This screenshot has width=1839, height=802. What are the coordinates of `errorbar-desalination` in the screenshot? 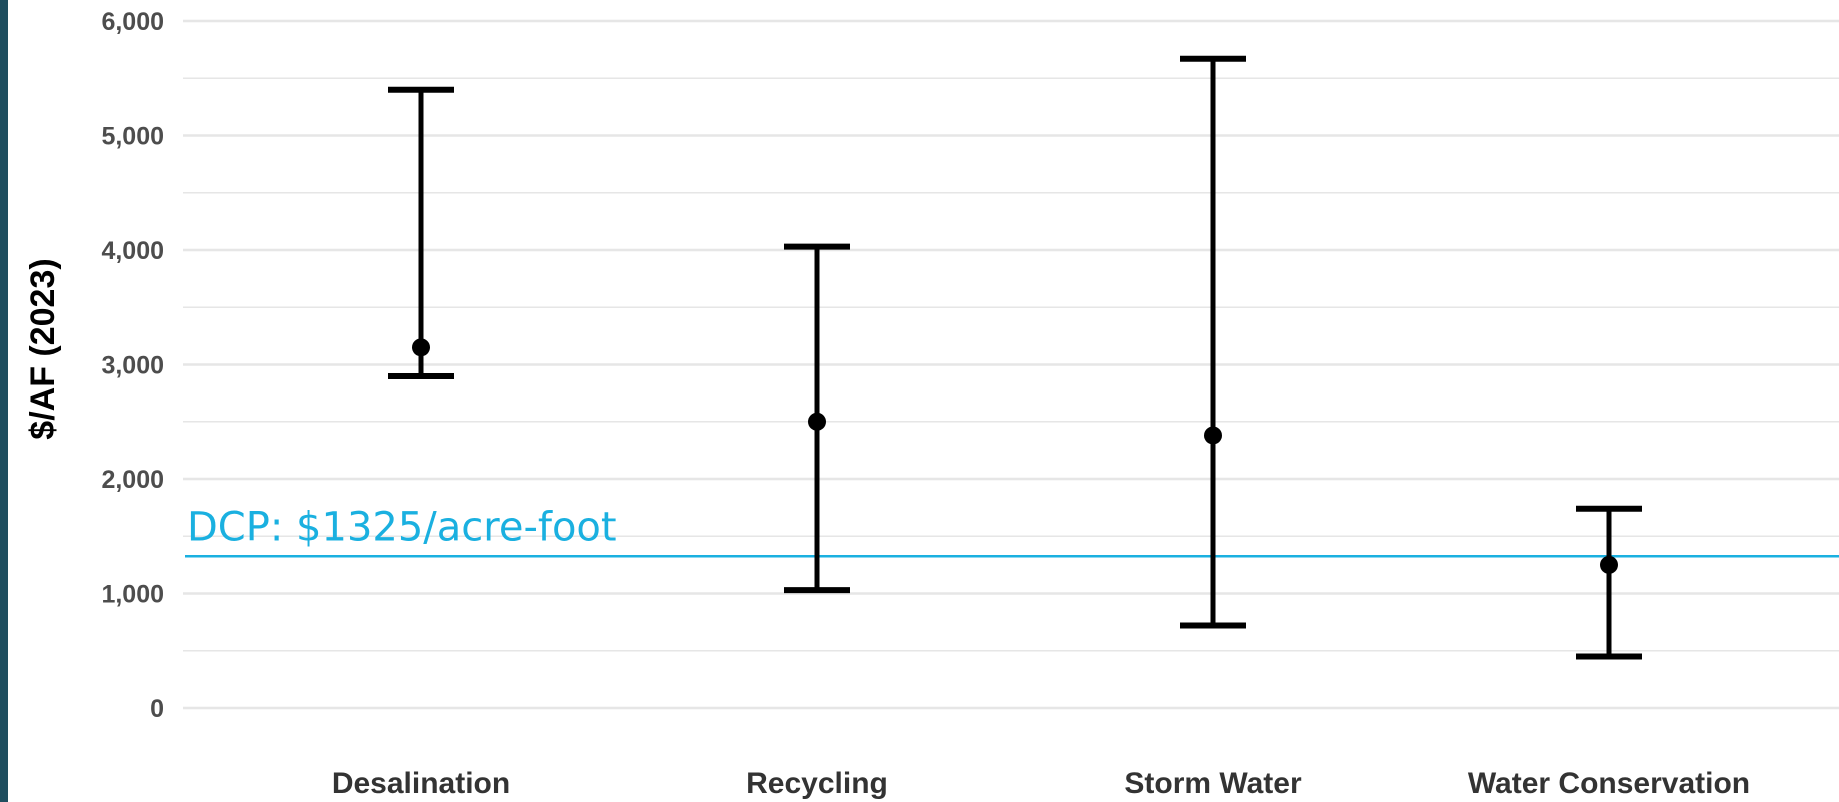 It's located at (421, 232).